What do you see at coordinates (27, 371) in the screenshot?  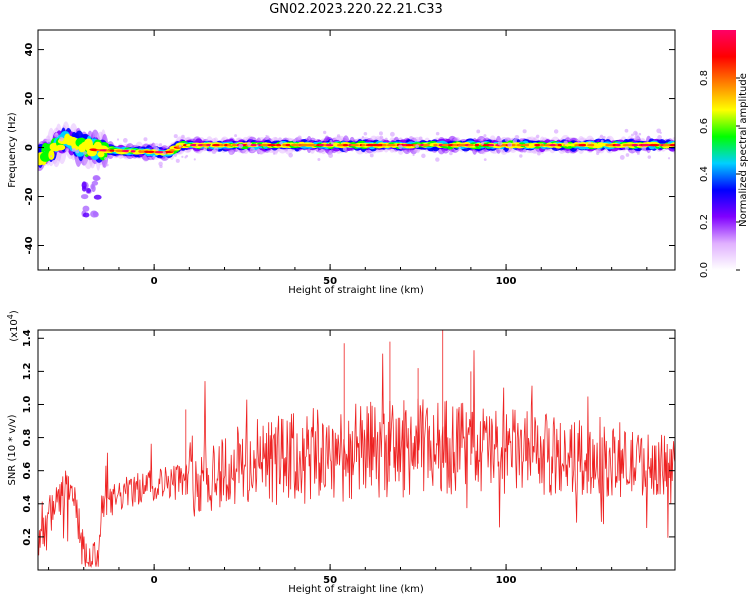 I see `snr-y-tick-label: 1.2` at bounding box center [27, 371].